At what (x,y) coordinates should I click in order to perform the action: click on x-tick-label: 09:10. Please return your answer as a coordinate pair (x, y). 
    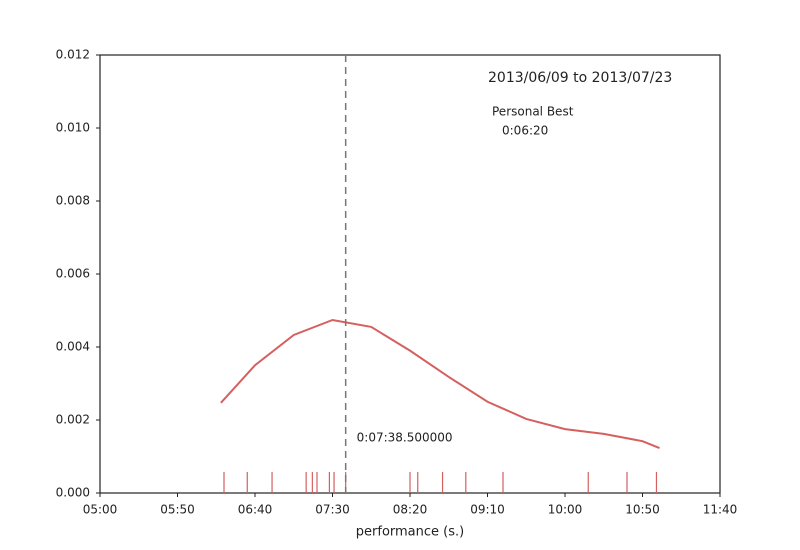
    Looking at the image, I should click on (487, 510).